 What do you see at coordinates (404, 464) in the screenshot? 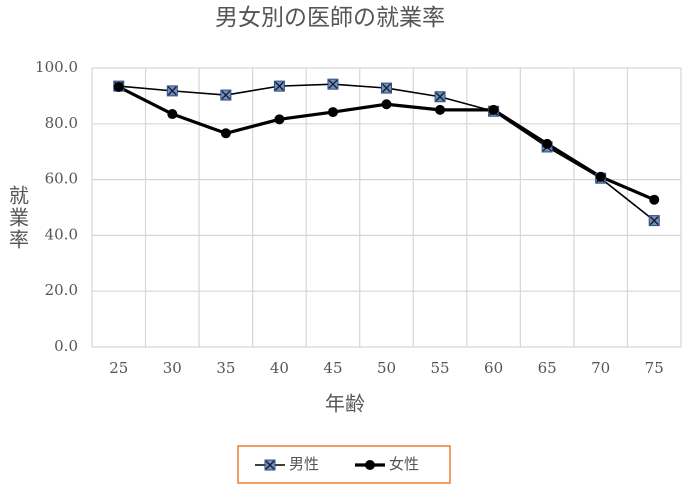
I see `legend-label: 女性` at bounding box center [404, 464].